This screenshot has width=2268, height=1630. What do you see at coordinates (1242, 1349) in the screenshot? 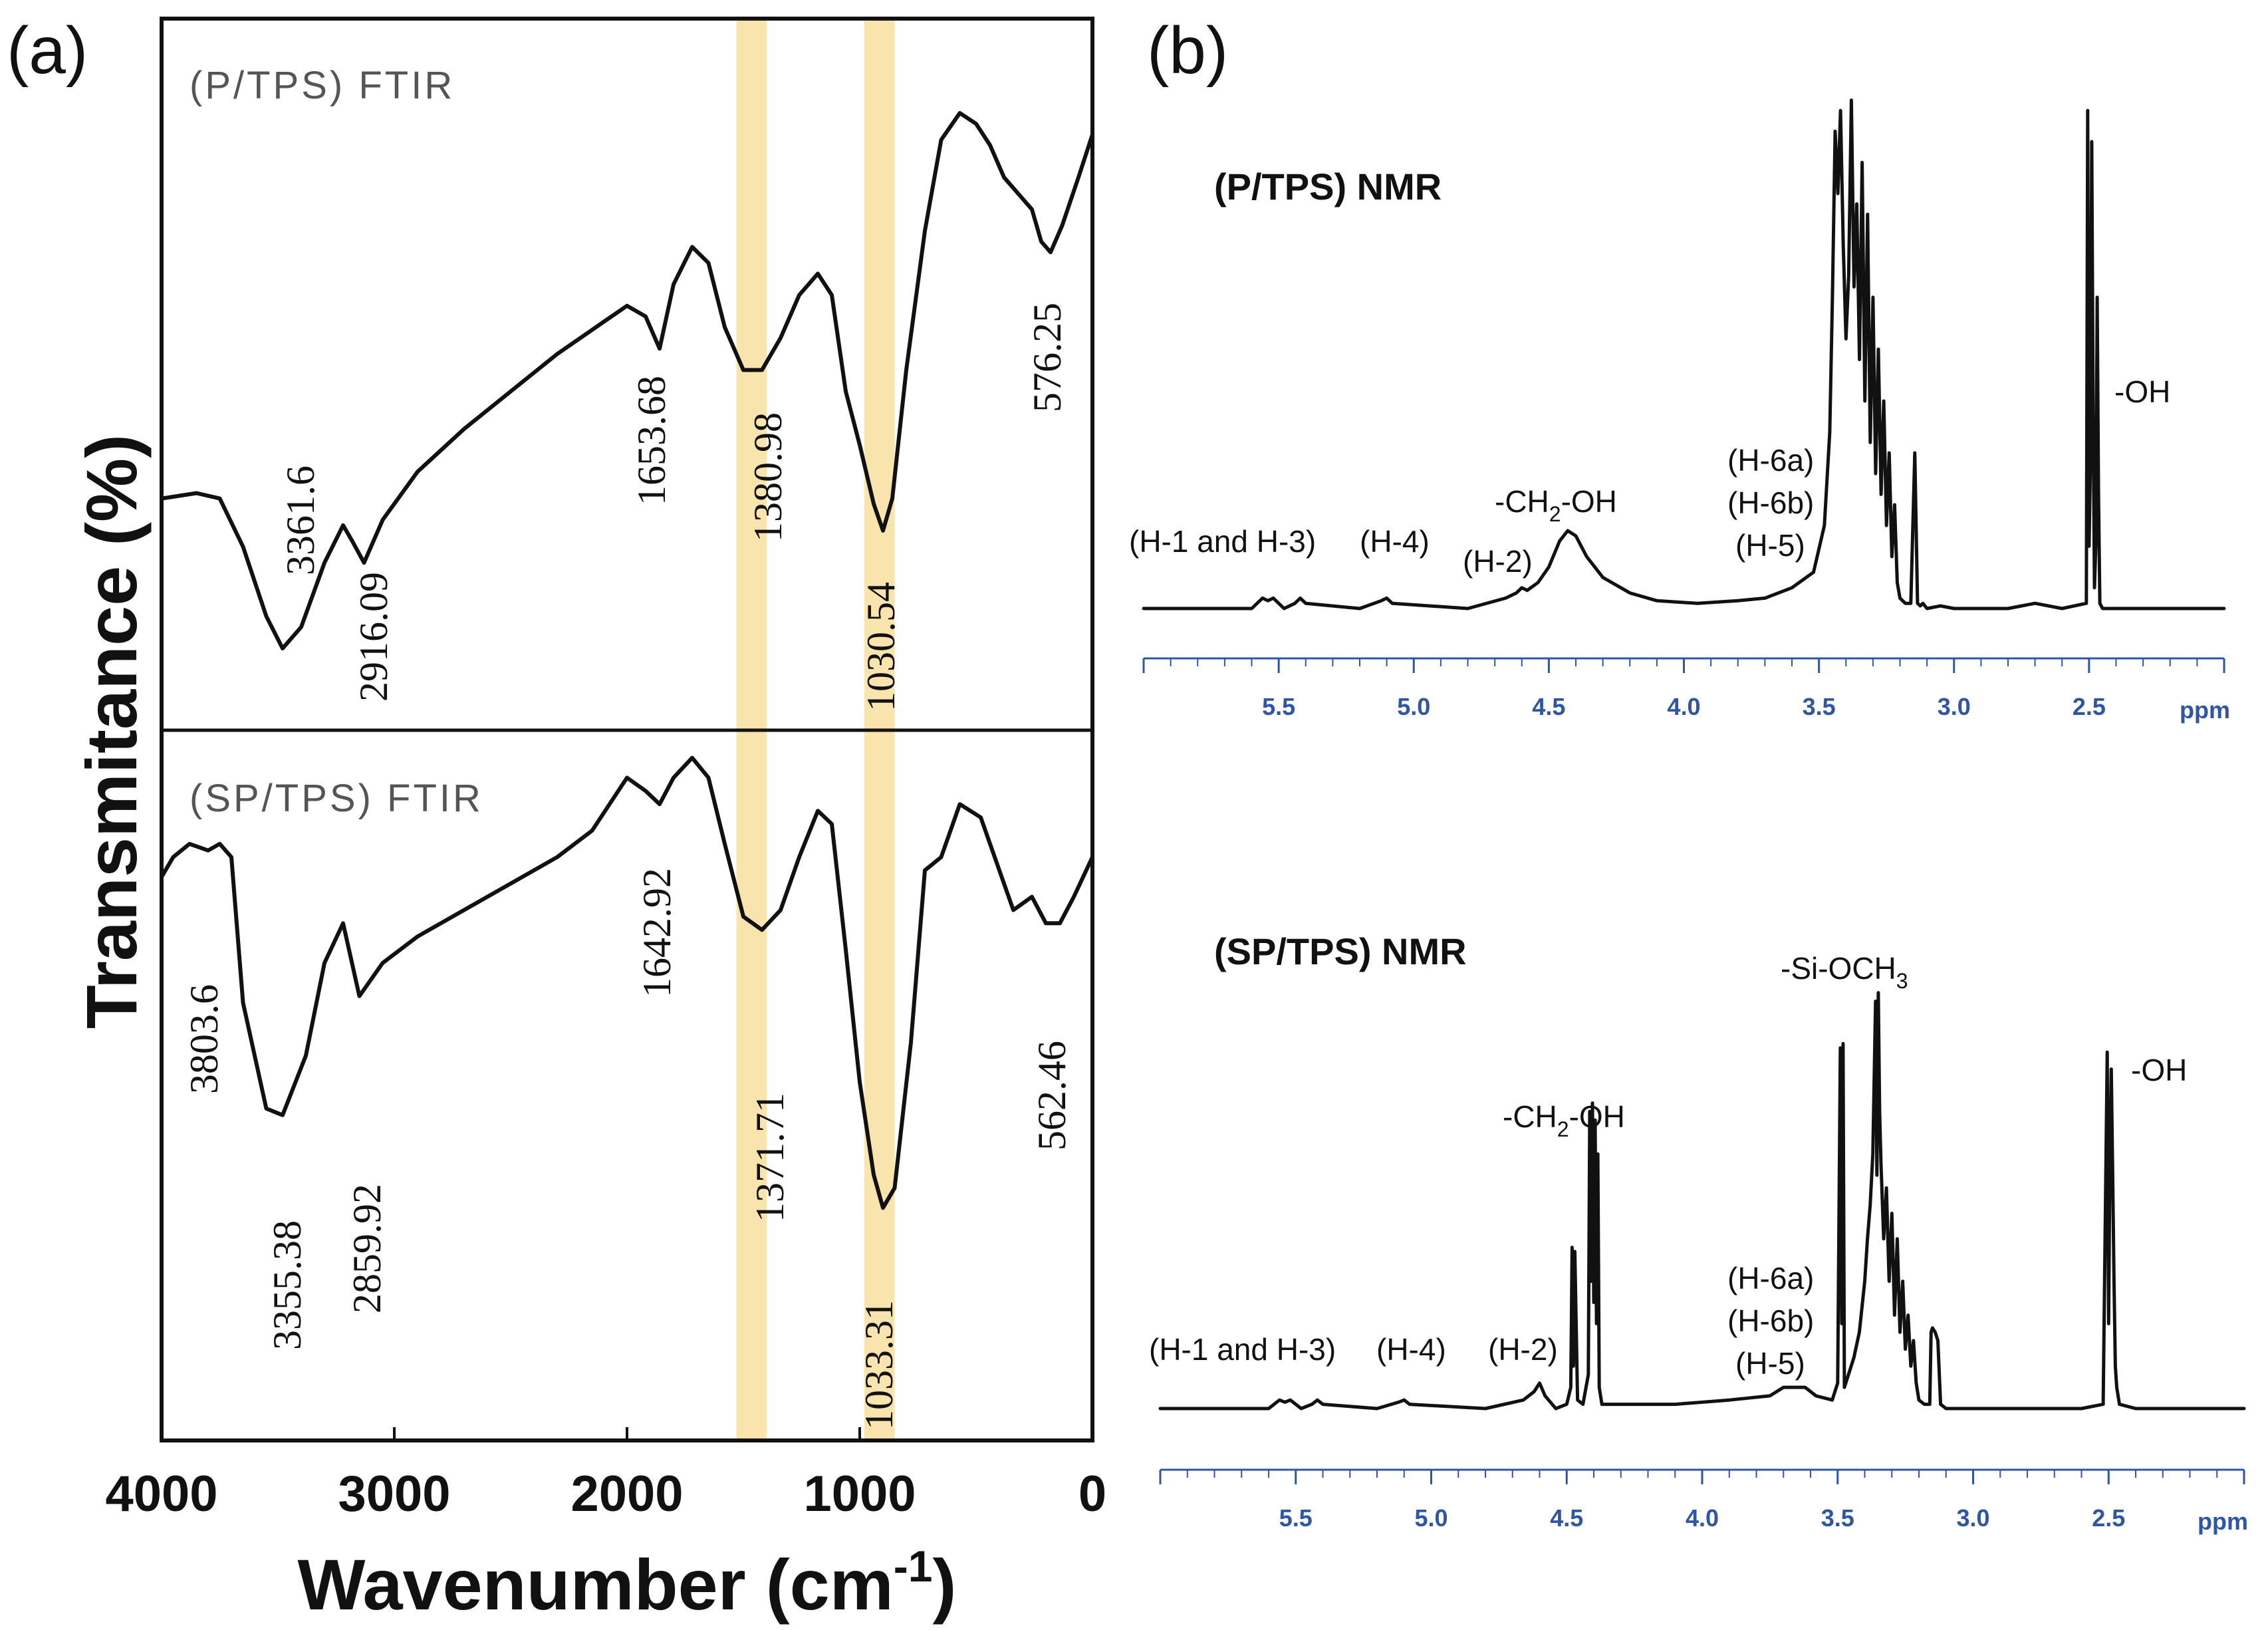
I see `nmr-bottom-label-h1-h3: (H-1 and H-3)` at bounding box center [1242, 1349].